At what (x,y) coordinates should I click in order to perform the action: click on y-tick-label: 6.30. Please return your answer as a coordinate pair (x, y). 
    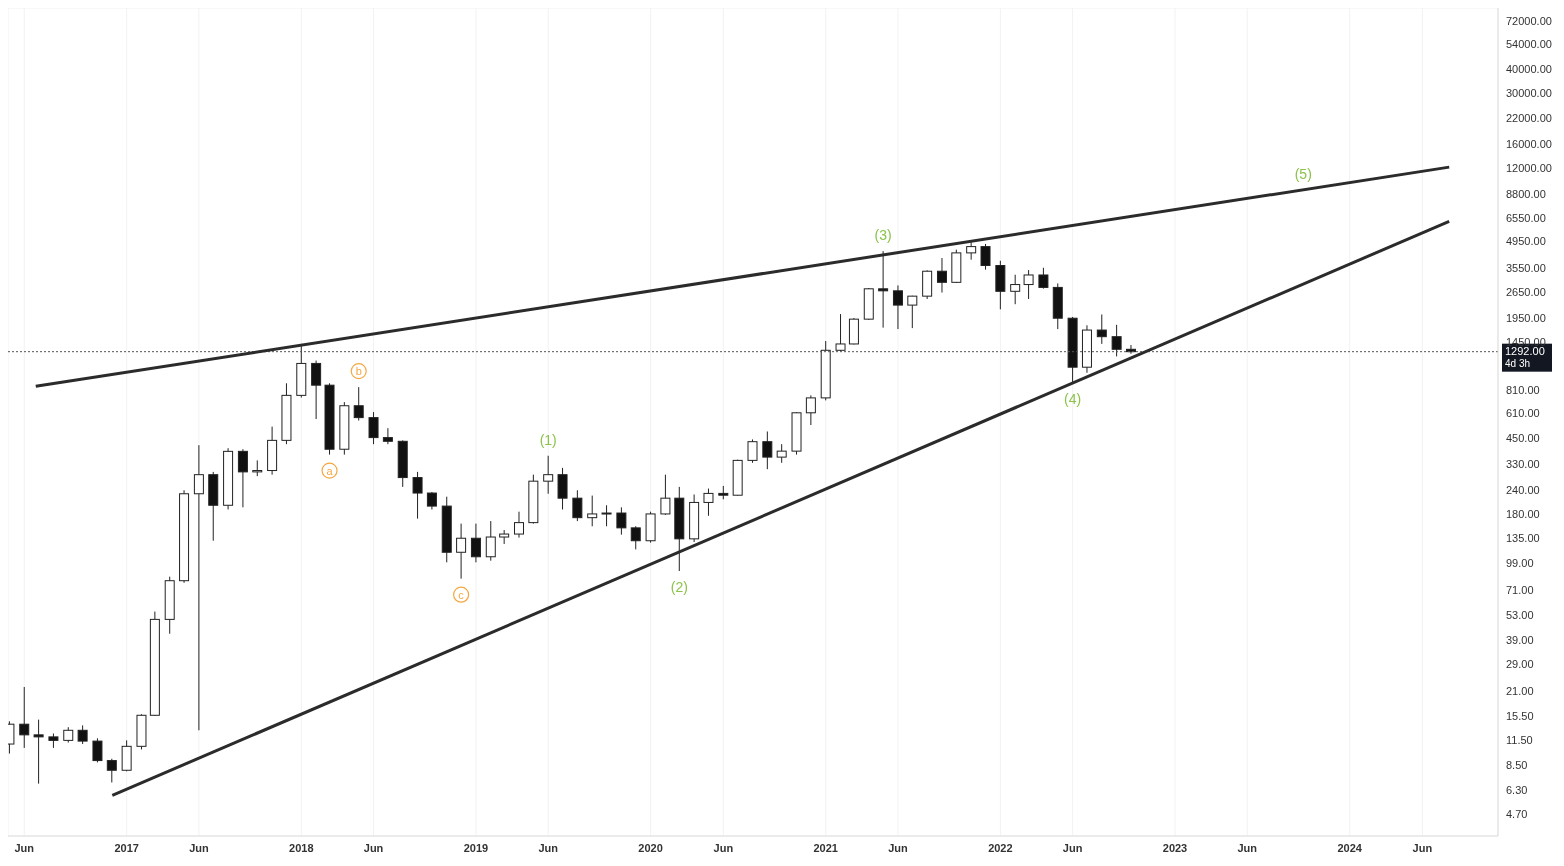
    Looking at the image, I should click on (1517, 789).